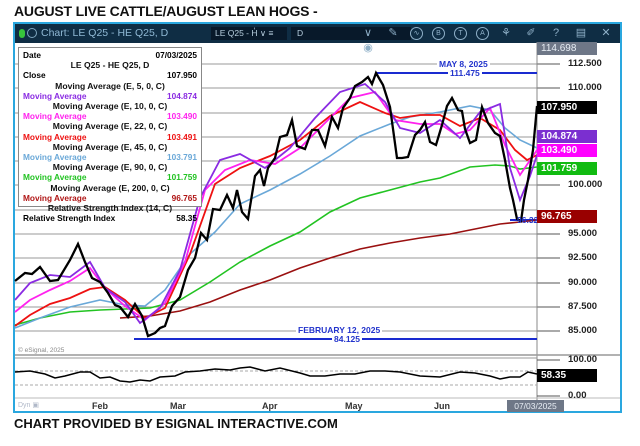 The height and width of the screenshot is (446, 640). I want to click on legend-ma22-header: Moving Average (E, 22, 0, C), so click(110, 126).